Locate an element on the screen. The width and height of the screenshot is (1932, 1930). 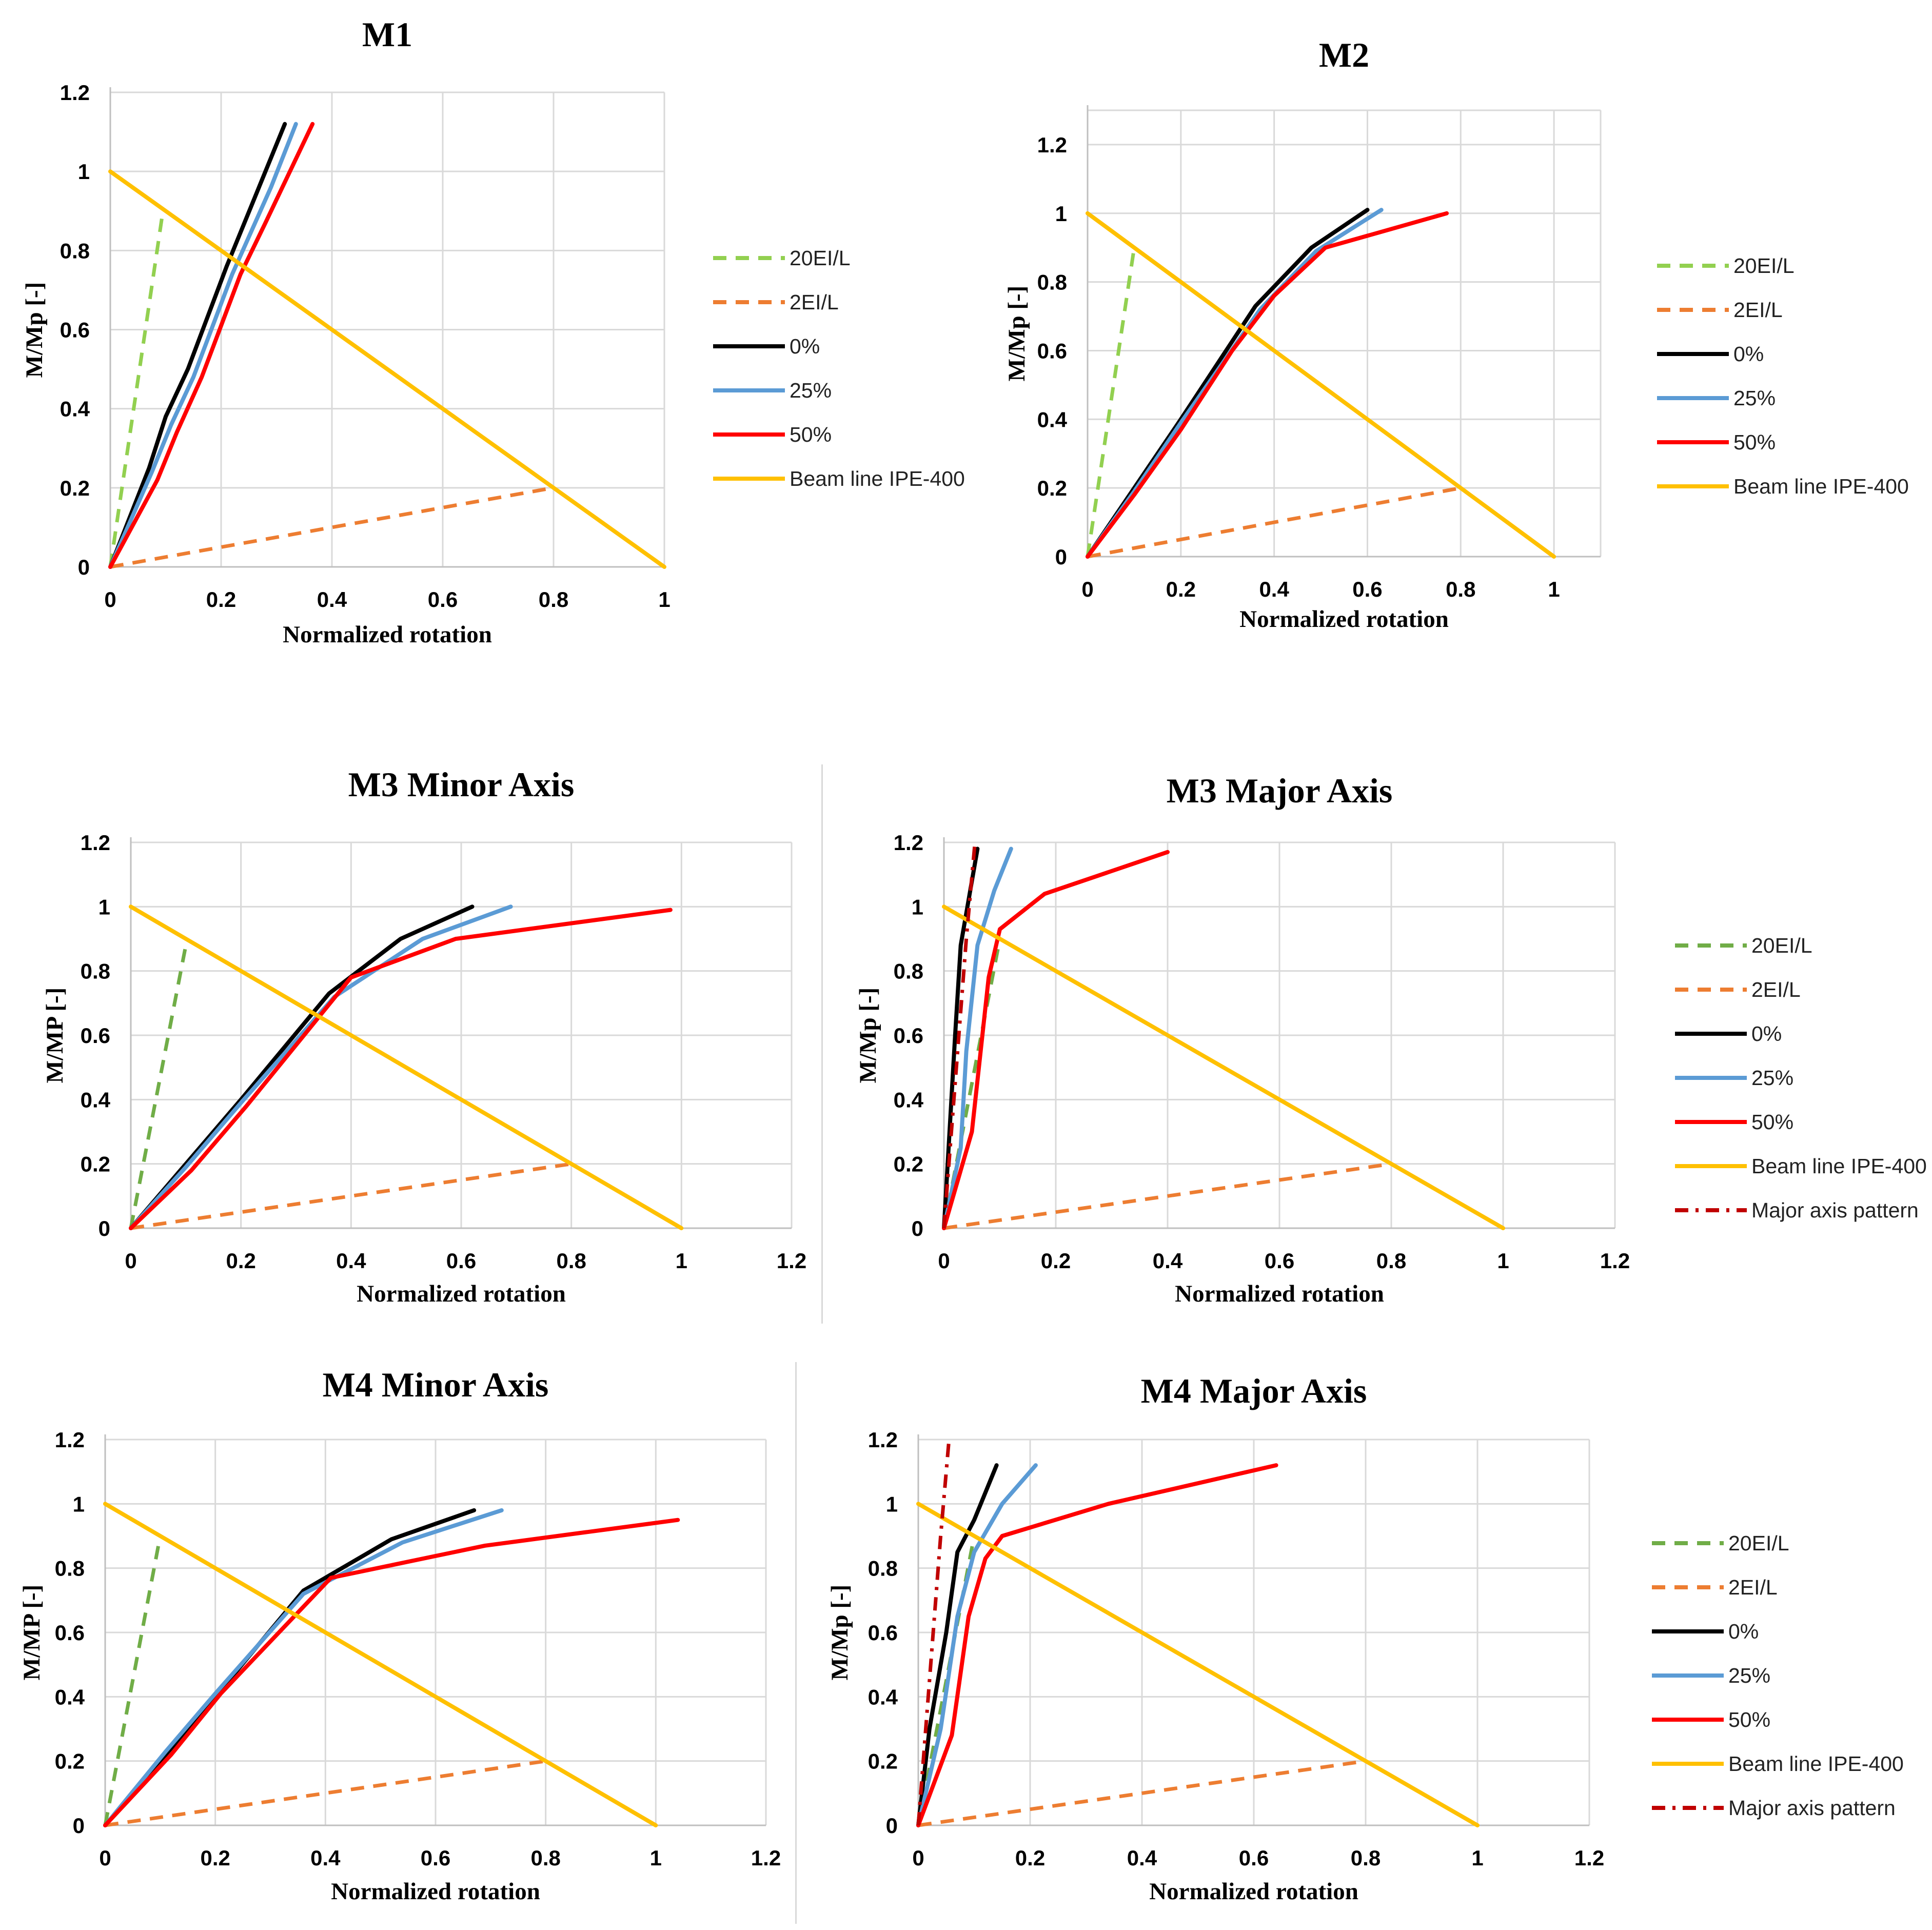
divider-row2 is located at coordinates (822, 1044).